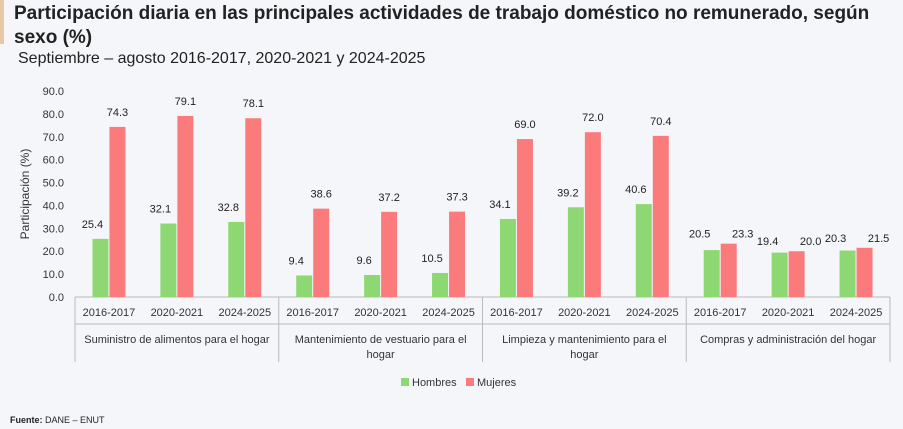  I want to click on x-group-label: Limpieza y mantenimiento para el, so click(584, 340).